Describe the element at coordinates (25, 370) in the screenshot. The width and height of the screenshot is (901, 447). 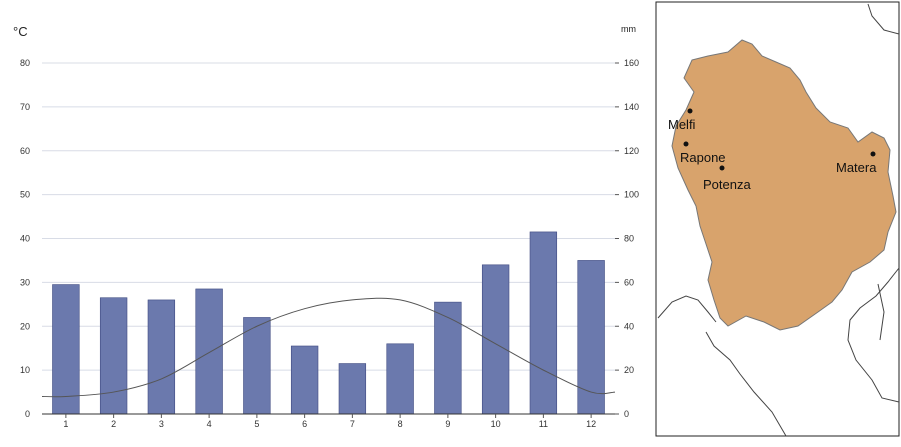
I see `left-tick-label: 10` at that location.